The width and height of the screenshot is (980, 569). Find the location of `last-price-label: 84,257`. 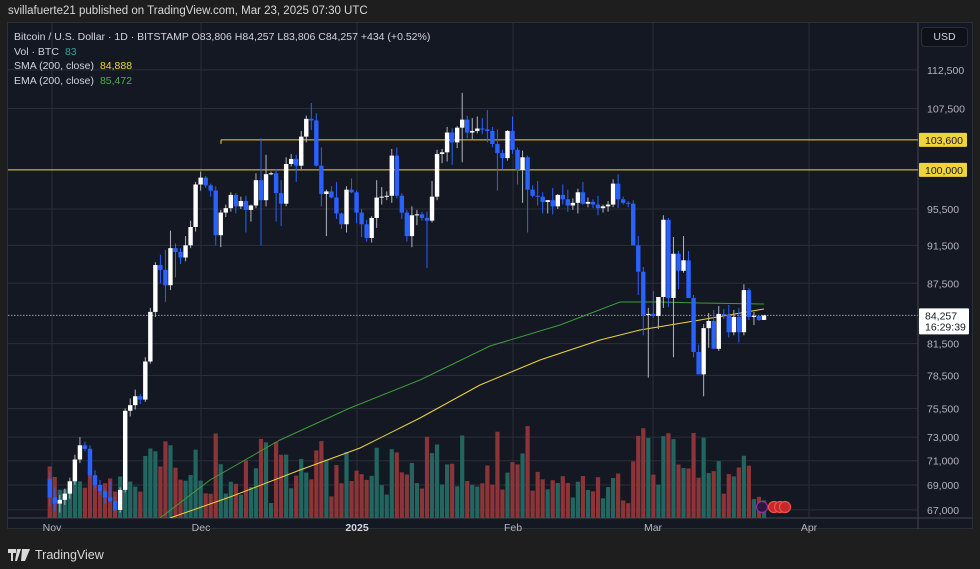

last-price-label: 84,257 is located at coordinates (941, 316).